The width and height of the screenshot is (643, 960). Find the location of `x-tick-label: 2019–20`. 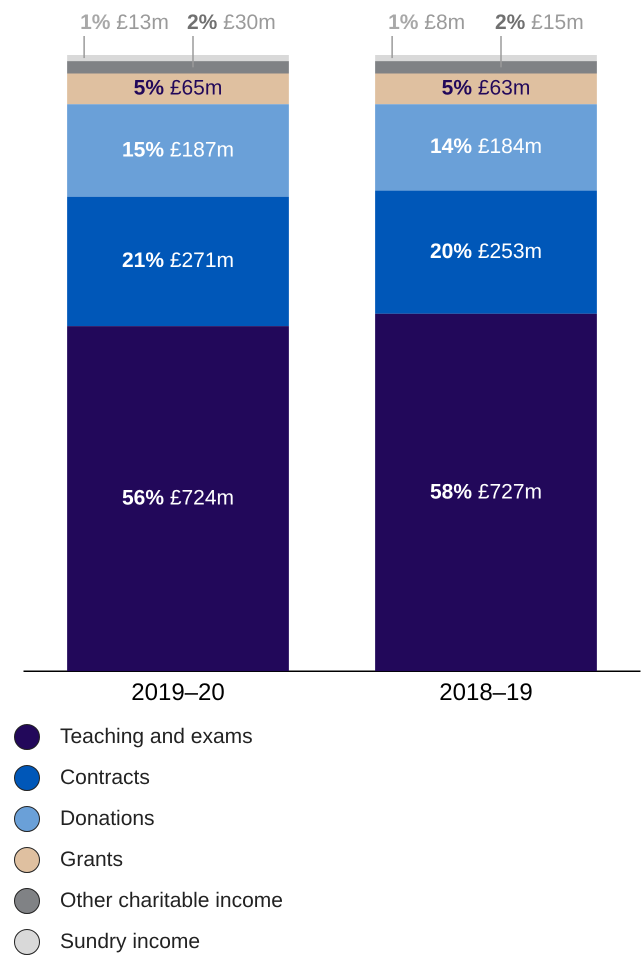

x-tick-label: 2019–20 is located at coordinates (178, 692).